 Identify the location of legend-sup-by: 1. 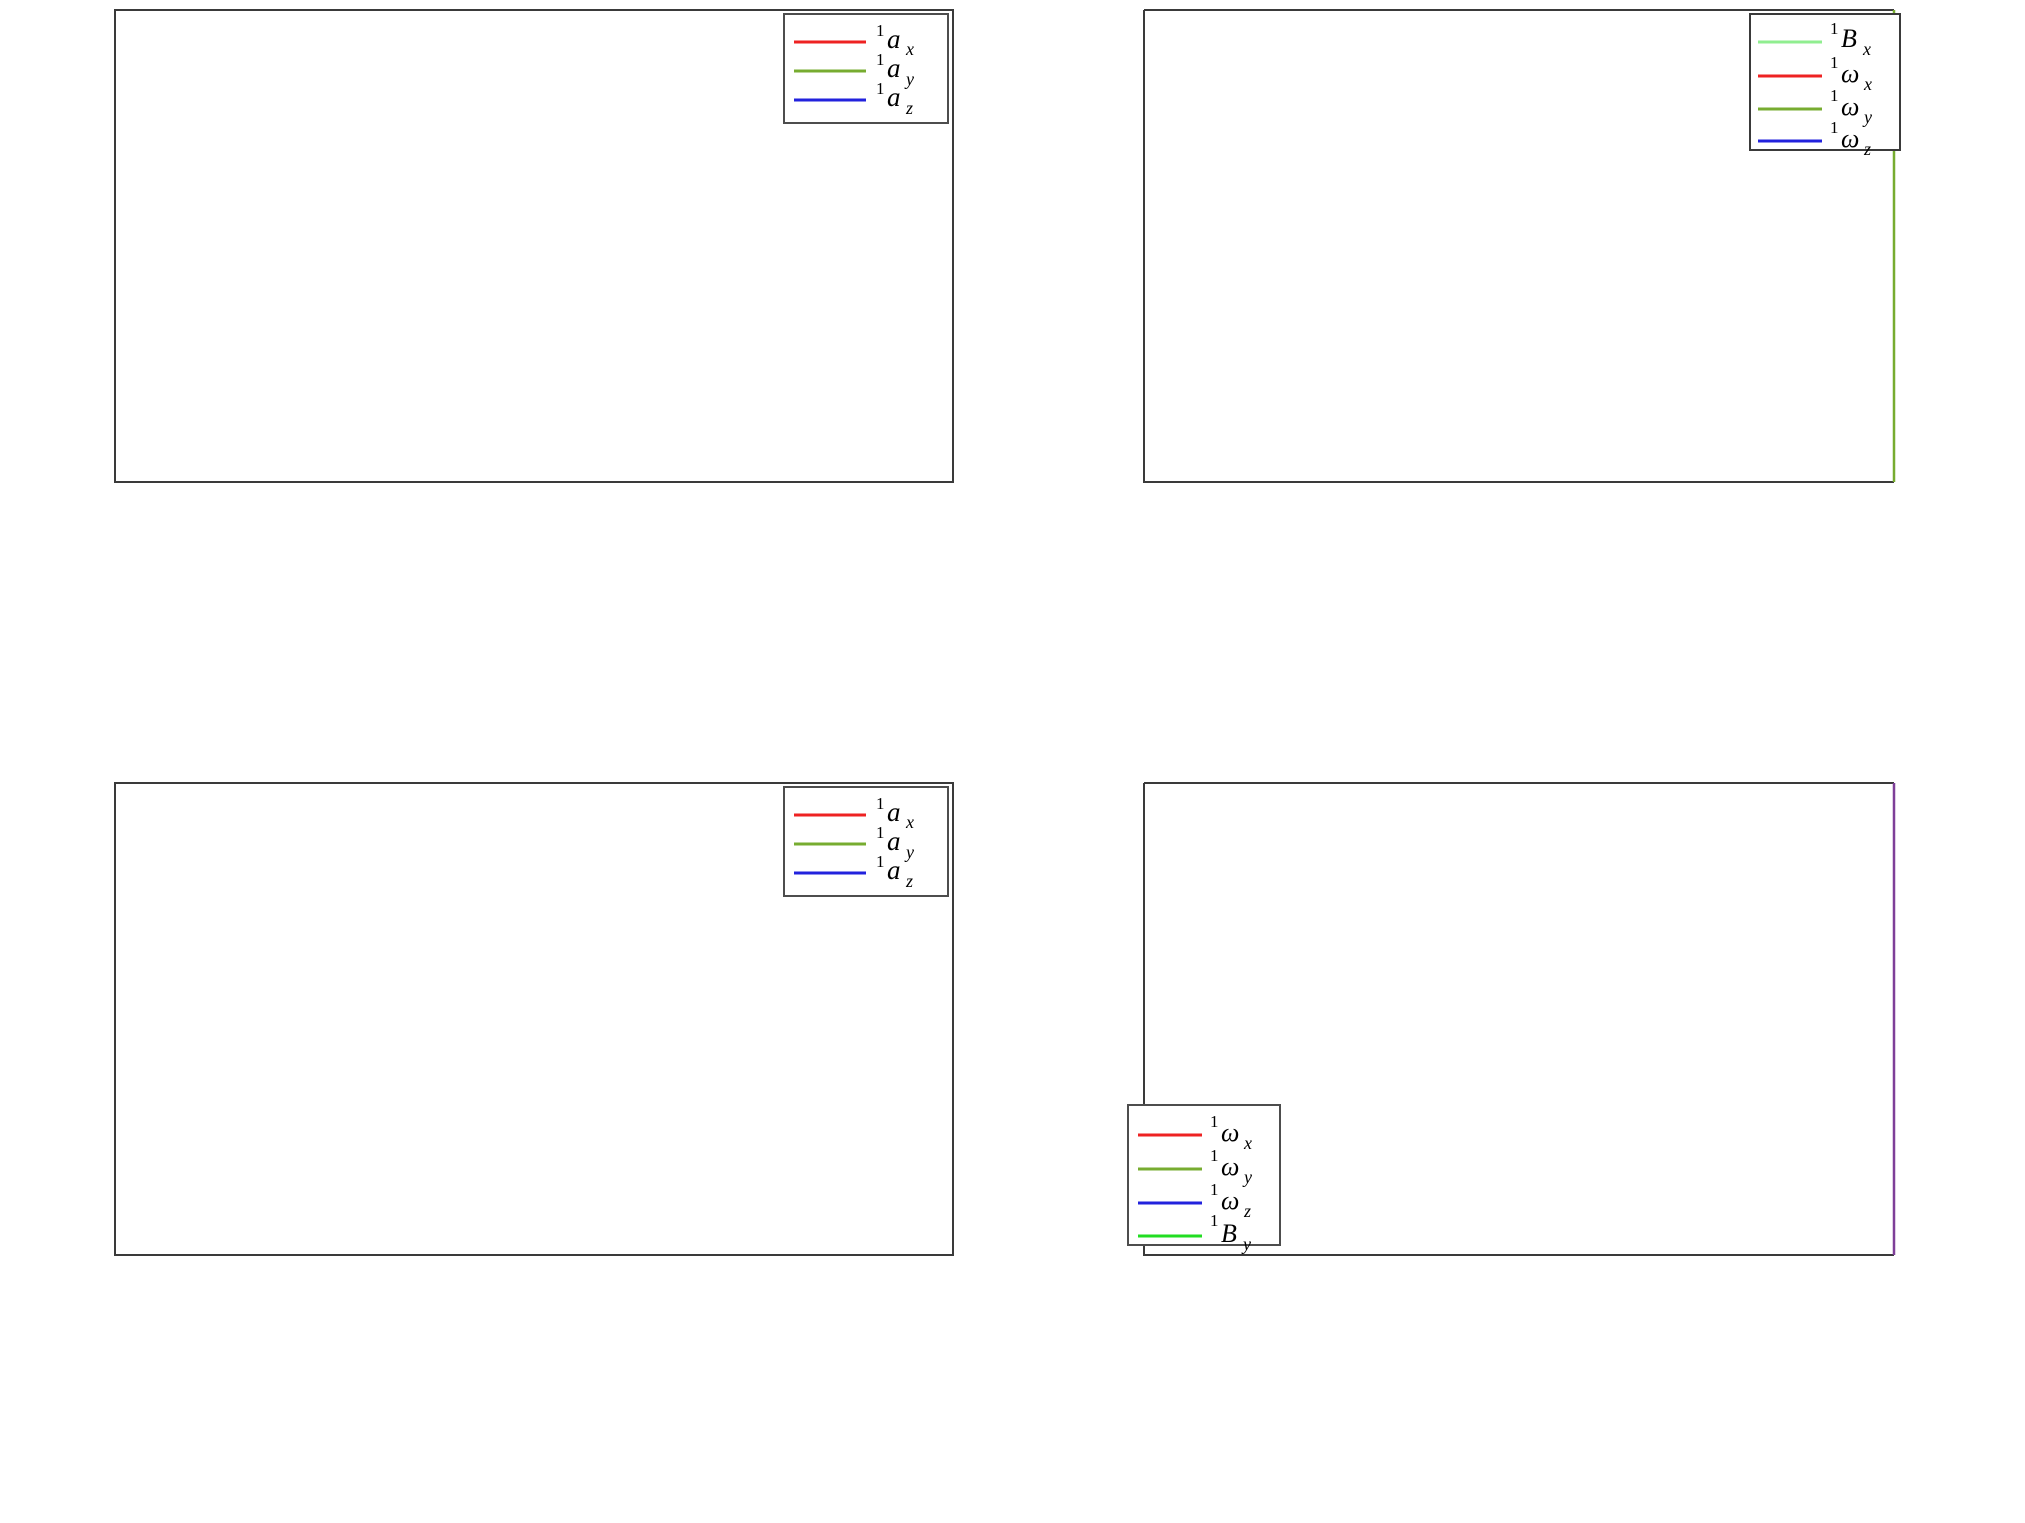
(1214, 1220).